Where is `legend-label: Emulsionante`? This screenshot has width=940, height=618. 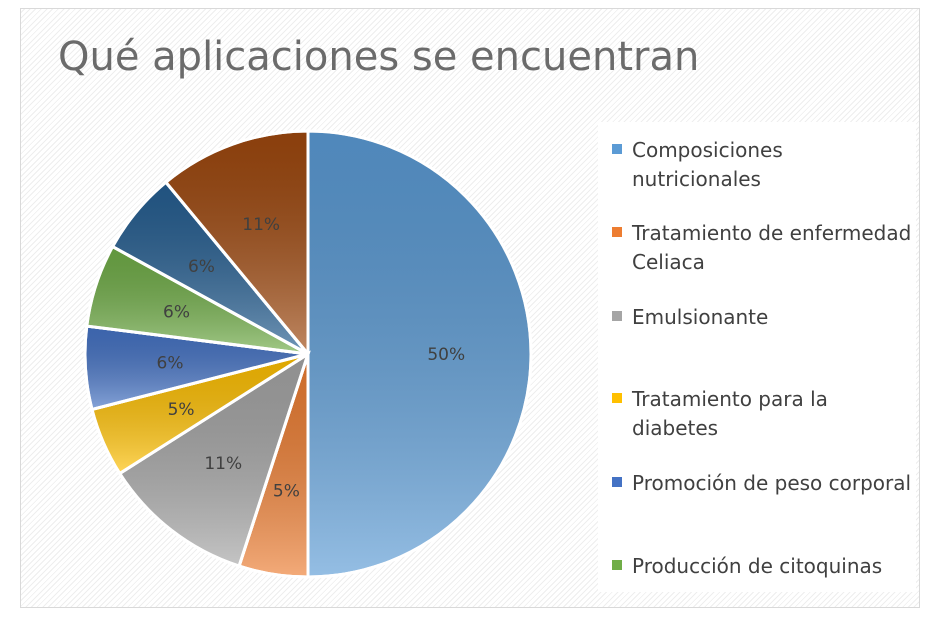
legend-label: Emulsionante is located at coordinates (700, 317).